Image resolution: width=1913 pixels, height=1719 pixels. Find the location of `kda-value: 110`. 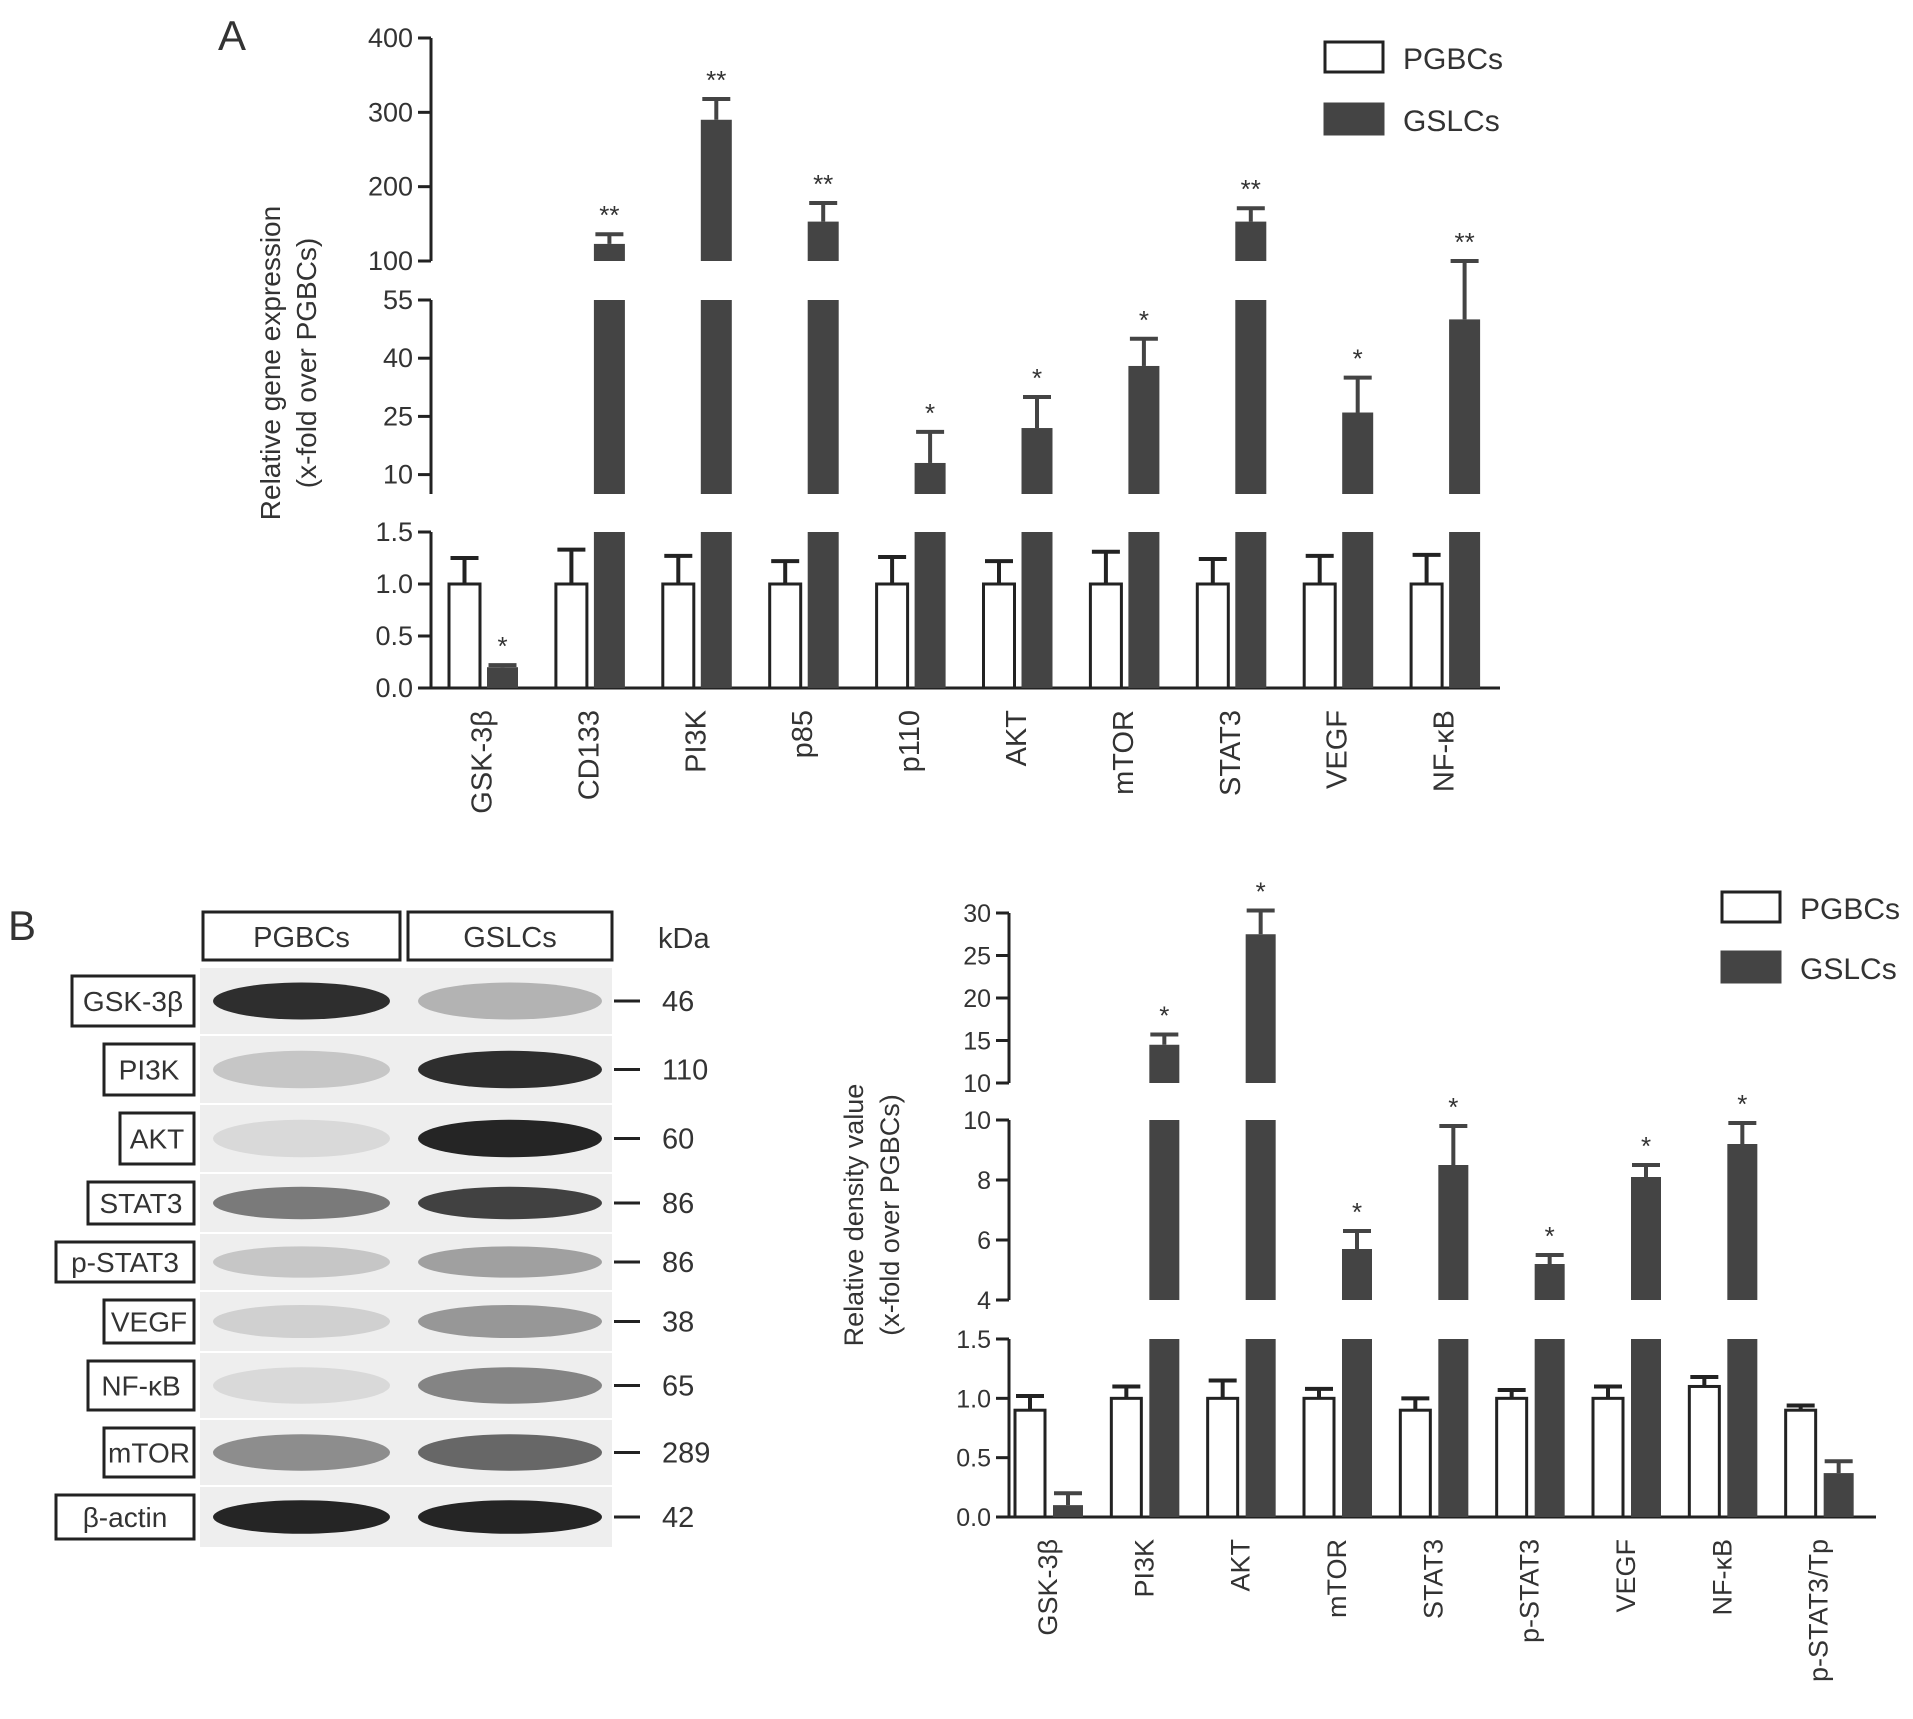

kda-value: 110 is located at coordinates (685, 1071).